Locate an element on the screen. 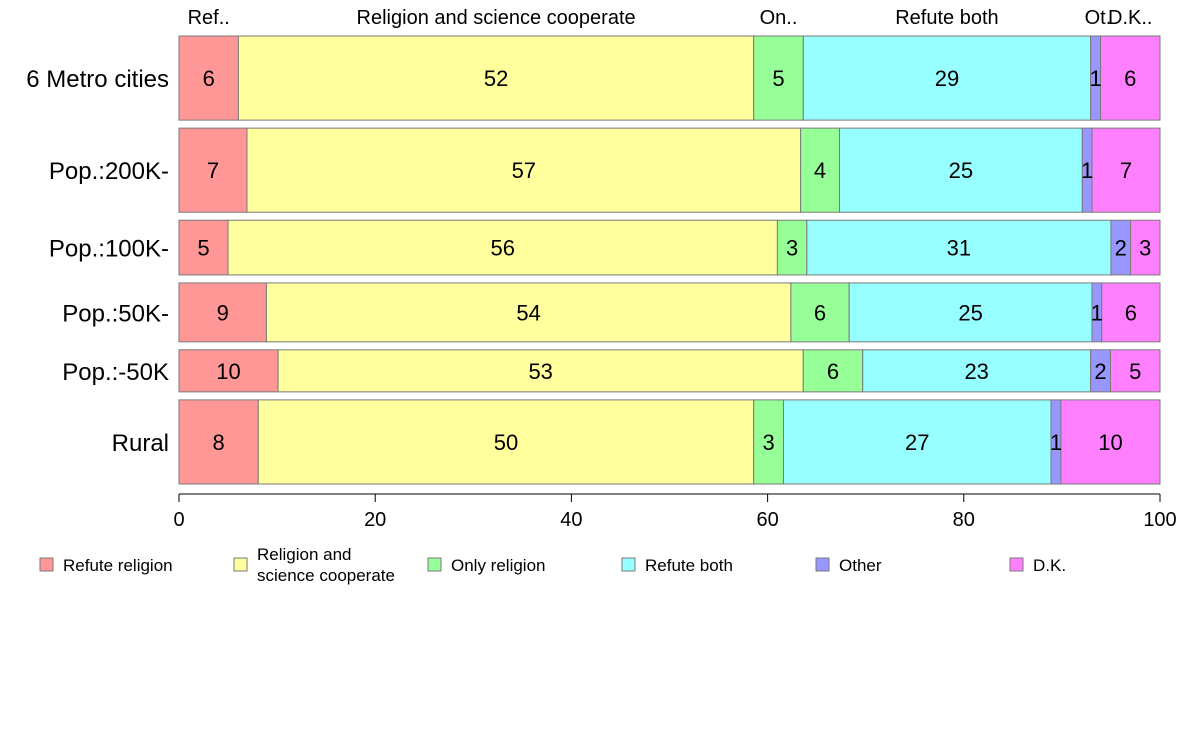 The height and width of the screenshot is (736, 1188). bar-segment-rural-d-k is located at coordinates (1110, 442).